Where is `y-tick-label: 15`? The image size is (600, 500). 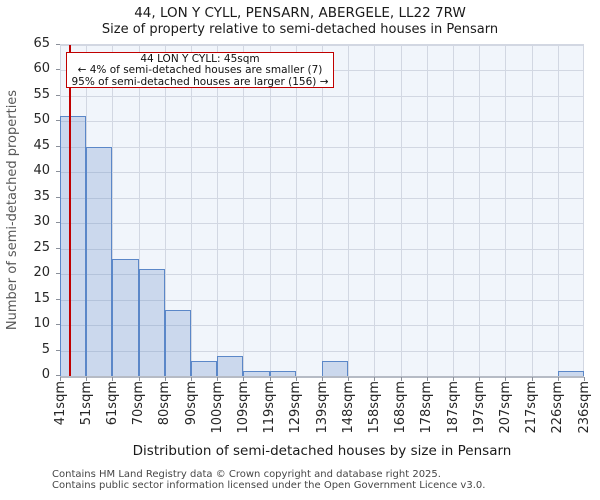 y-tick-label: 15 is located at coordinates (41, 298).